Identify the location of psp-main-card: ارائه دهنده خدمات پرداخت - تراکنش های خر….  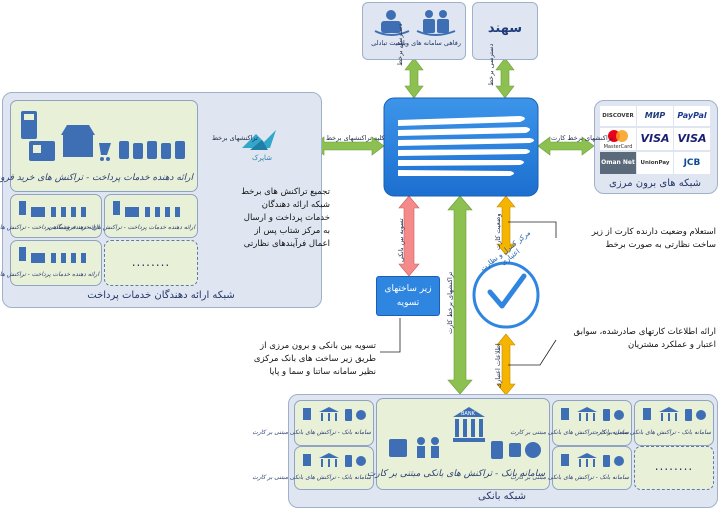
(99, 146).